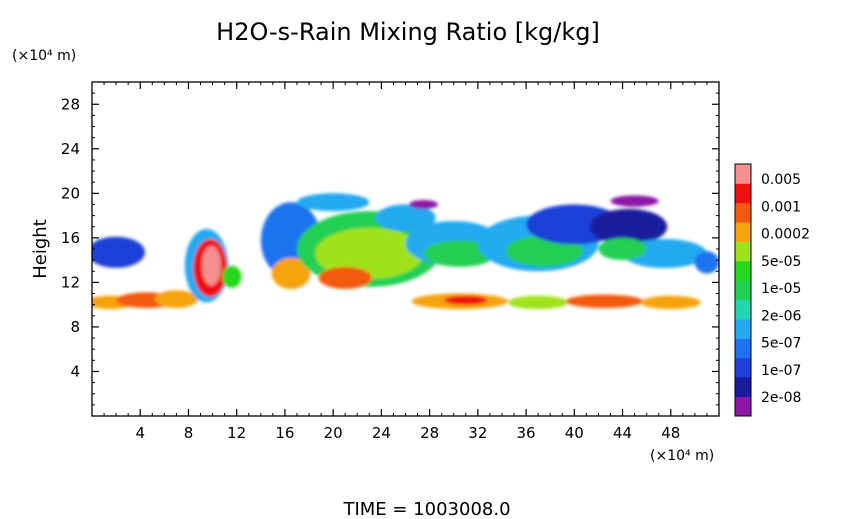 This screenshot has width=854, height=519. What do you see at coordinates (44, 56) in the screenshot?
I see `y-axis-unit: (×10⁴ m)` at bounding box center [44, 56].